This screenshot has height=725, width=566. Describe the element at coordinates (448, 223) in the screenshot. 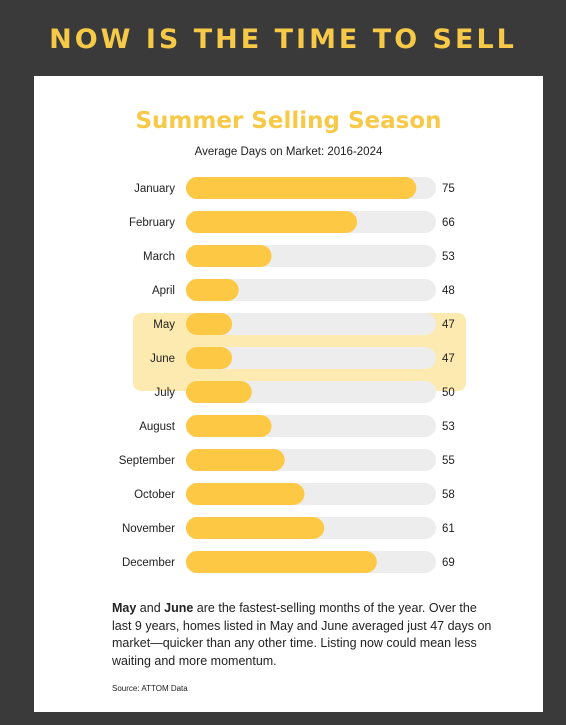

I see `value-label: 66` at that location.